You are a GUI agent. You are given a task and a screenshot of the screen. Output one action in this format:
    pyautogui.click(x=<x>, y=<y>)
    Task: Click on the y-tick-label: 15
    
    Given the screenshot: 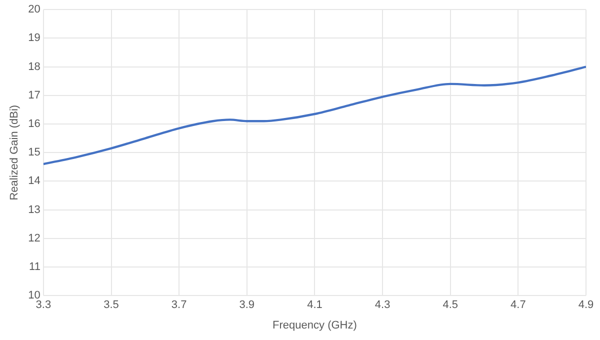 What is the action you would take?
    pyautogui.click(x=34, y=152)
    